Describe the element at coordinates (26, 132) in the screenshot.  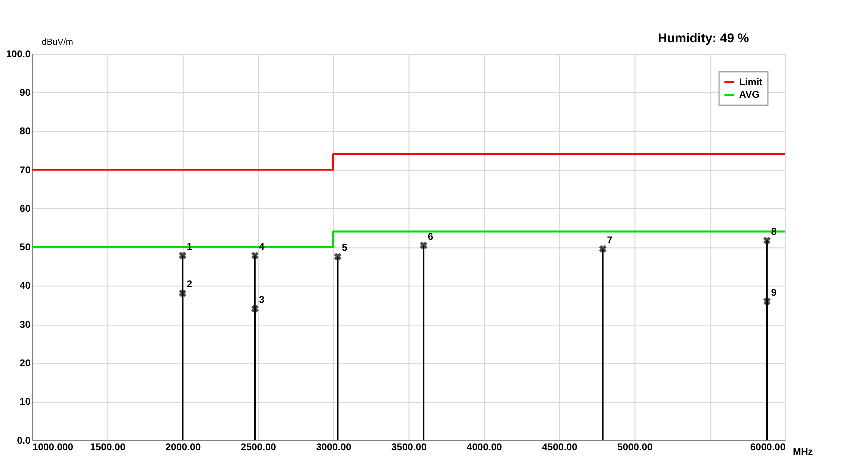
I see `y-tick-label: 80` at that location.